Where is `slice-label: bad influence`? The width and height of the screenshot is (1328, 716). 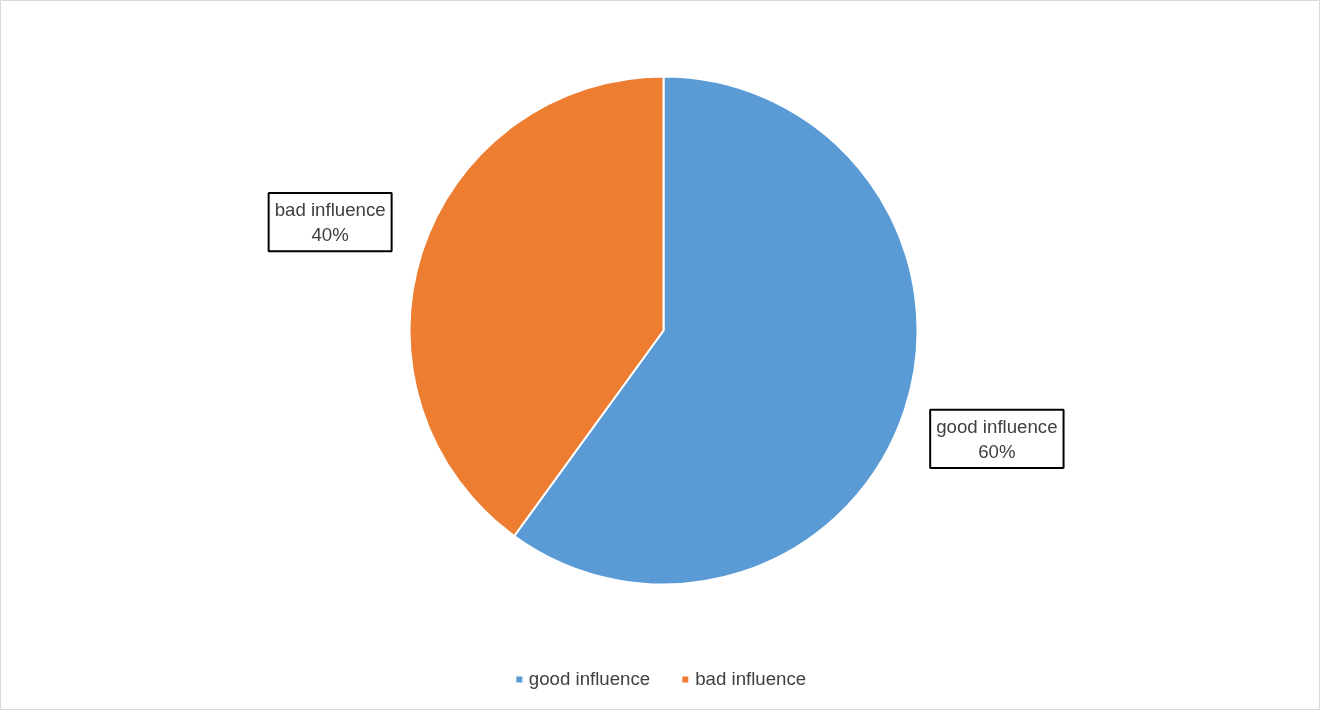
slice-label: bad influence is located at coordinates (330, 210).